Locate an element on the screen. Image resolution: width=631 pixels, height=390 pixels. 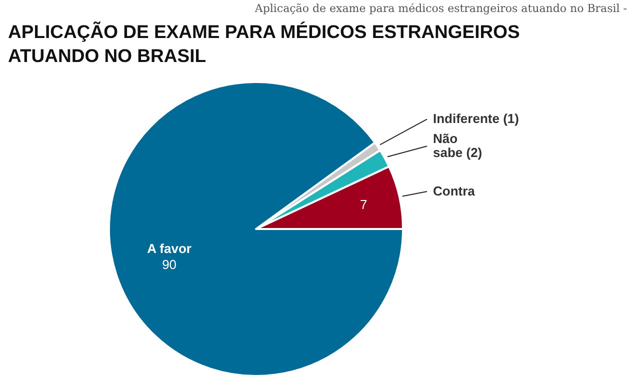
chart-title: APLICAÇÃO DE EXAME PARA MÉDICOS ESTRANGEIROS ATUANDO NO BRASIL is located at coordinates (264, 43).